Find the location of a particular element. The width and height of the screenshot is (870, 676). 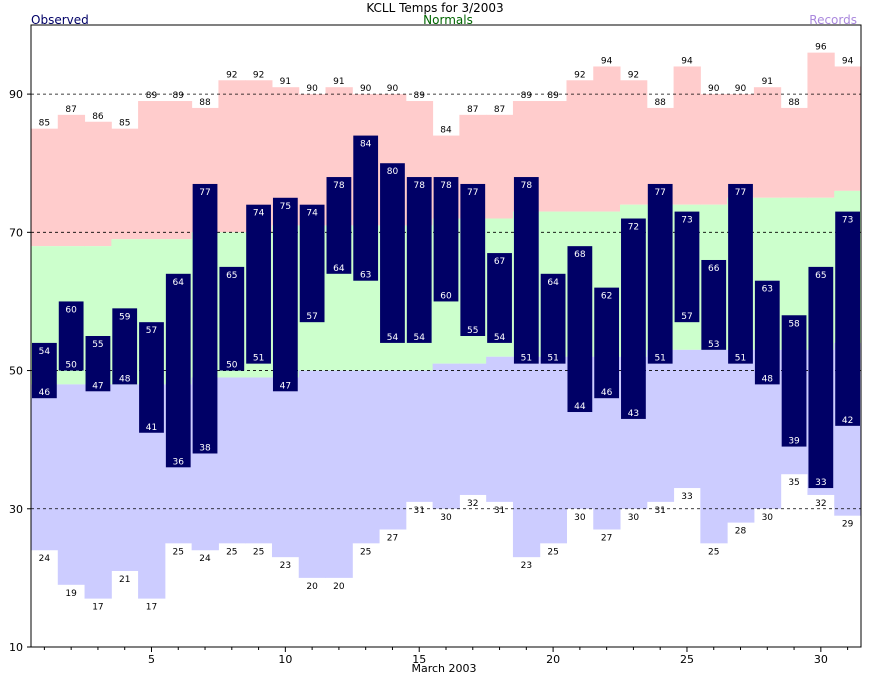

y-tick-label: 30 is located at coordinates (16, 509).